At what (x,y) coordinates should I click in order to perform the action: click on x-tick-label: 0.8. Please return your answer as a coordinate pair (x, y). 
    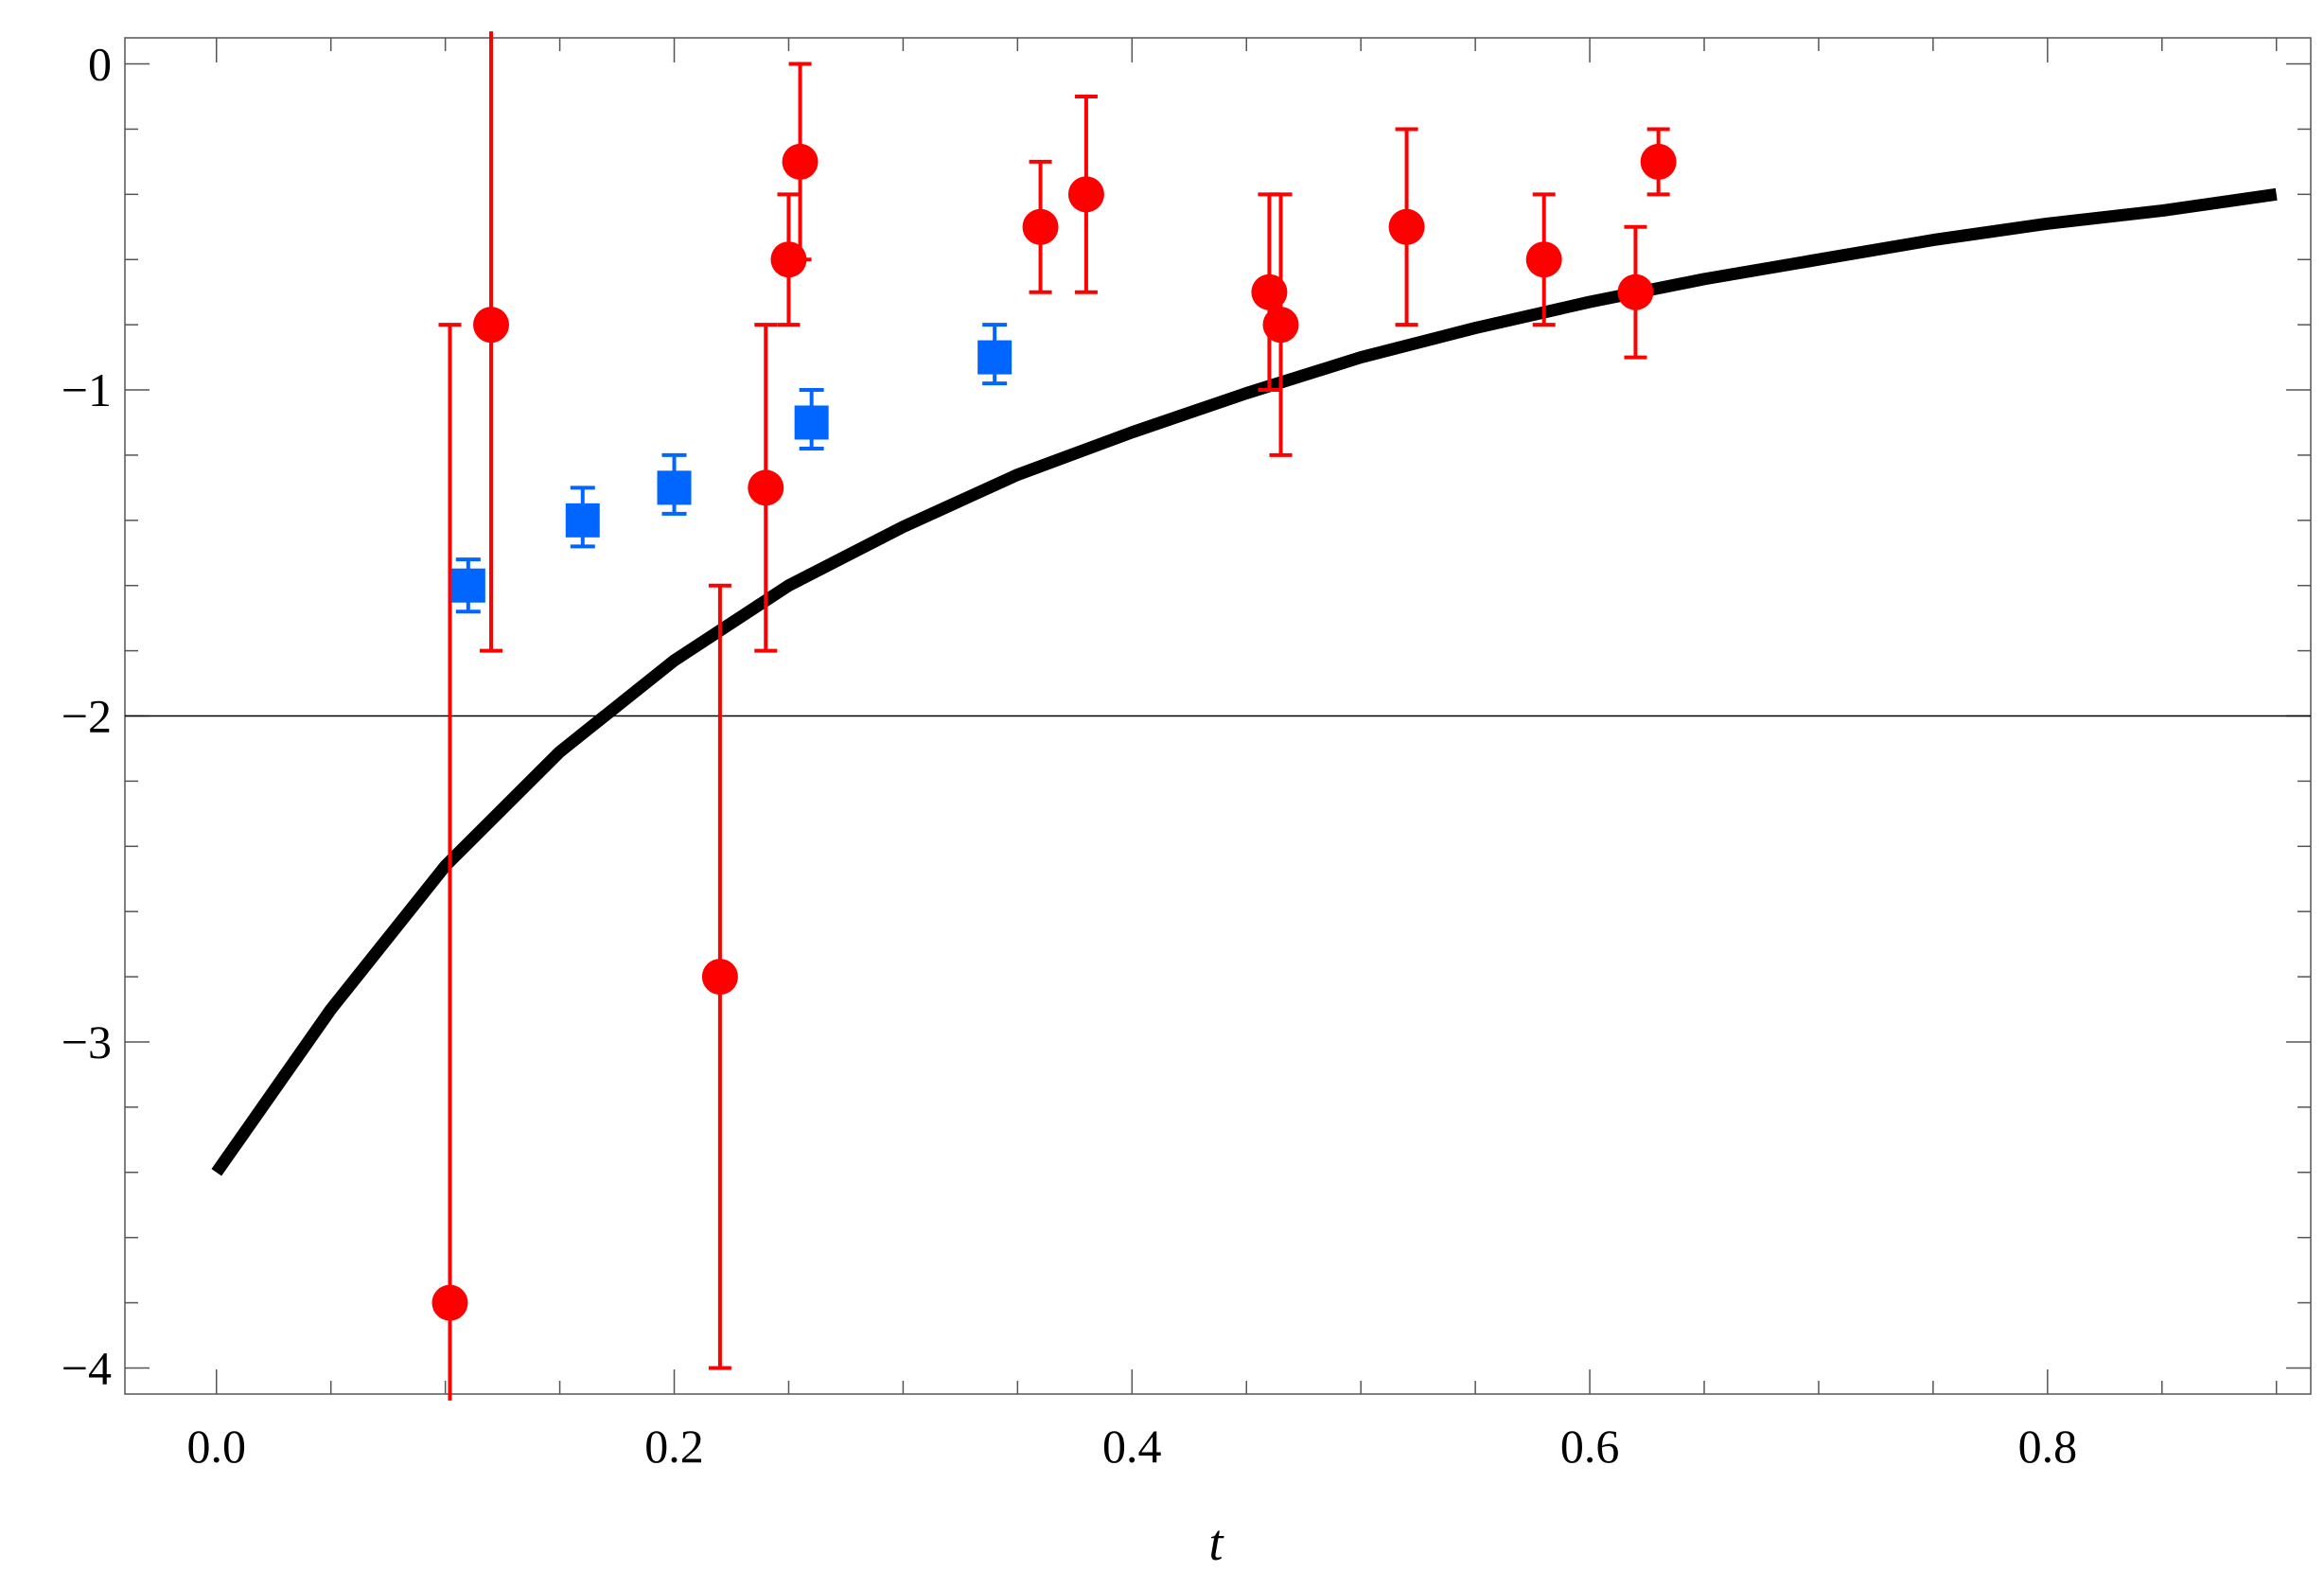
    Looking at the image, I should click on (2048, 1447).